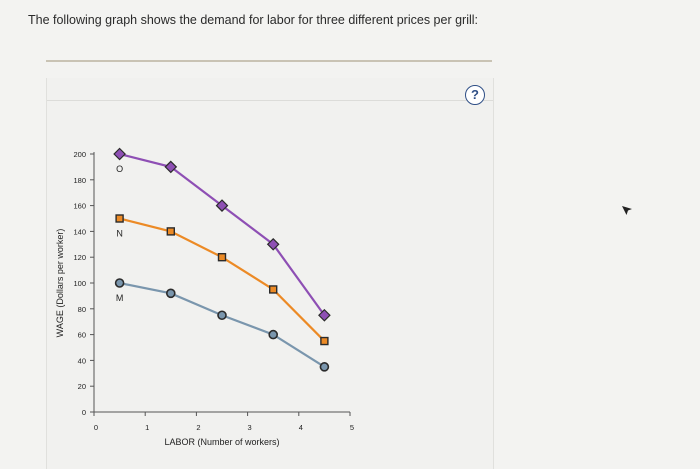  What do you see at coordinates (301, 427) in the screenshot?
I see `x-tick-label: 4` at bounding box center [301, 427].